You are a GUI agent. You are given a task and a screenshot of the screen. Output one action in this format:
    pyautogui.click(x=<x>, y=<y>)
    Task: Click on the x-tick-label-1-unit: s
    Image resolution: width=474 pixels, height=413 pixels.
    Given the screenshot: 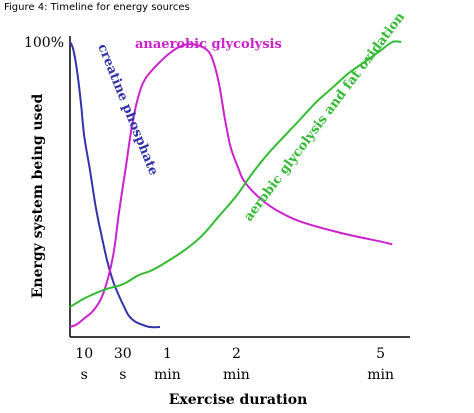 What is the action you would take?
    pyautogui.click(x=122, y=375)
    